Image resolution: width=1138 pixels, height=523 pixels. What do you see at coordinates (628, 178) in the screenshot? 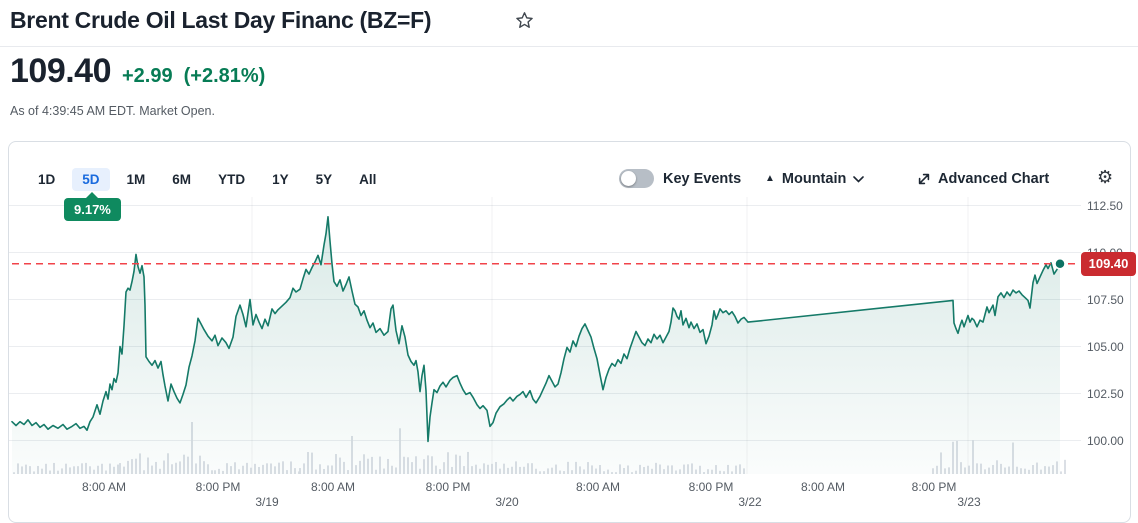
I see `toggle-knob` at bounding box center [628, 178].